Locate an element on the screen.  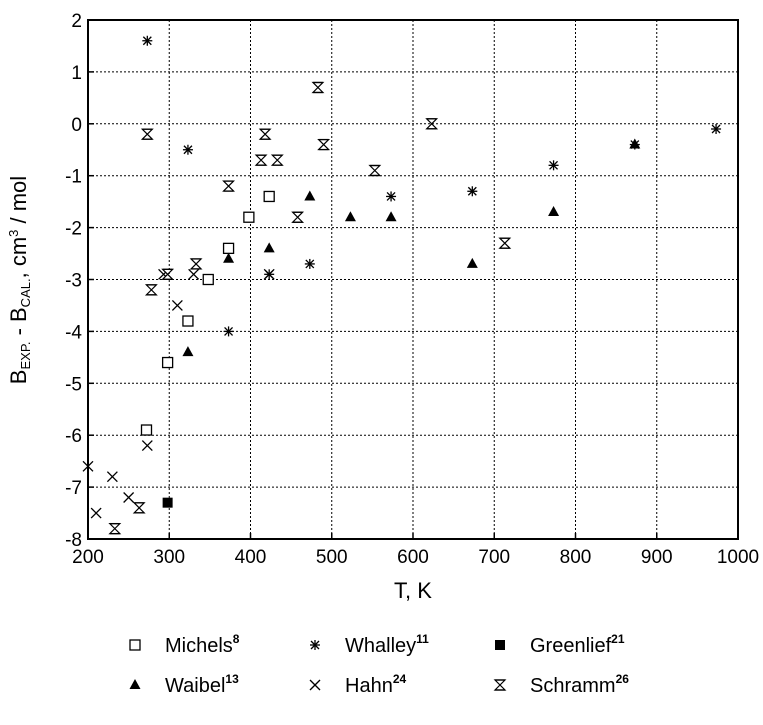
y-tick-label: 1 is located at coordinates (76, 73).